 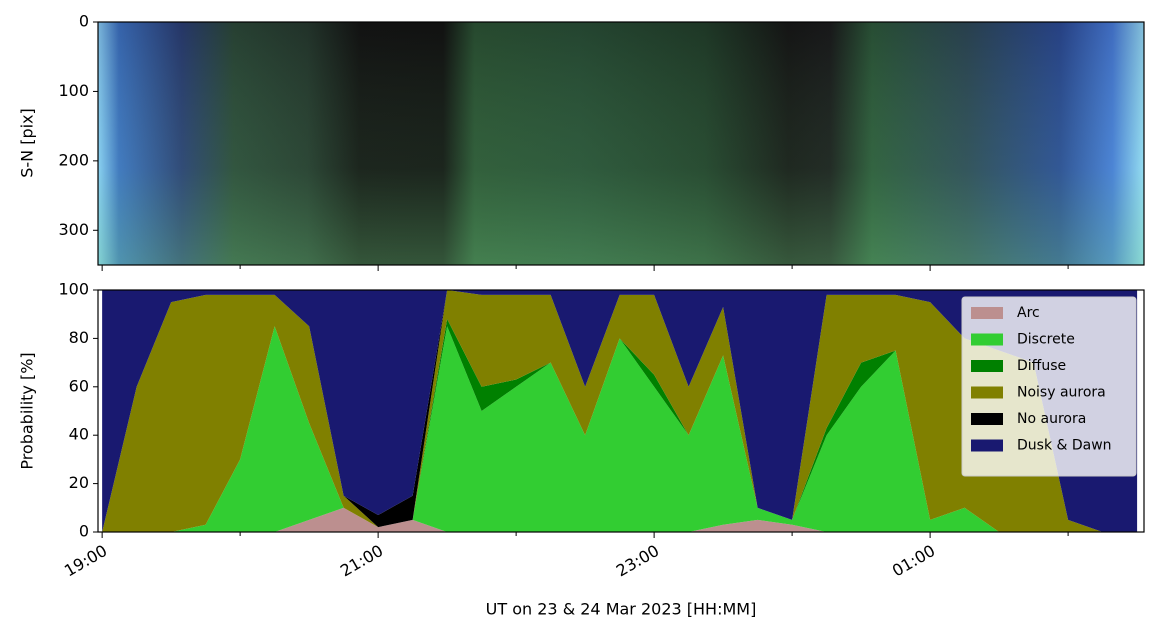 What do you see at coordinates (73, 229) in the screenshot?
I see `y-tick-label: 300` at bounding box center [73, 229].